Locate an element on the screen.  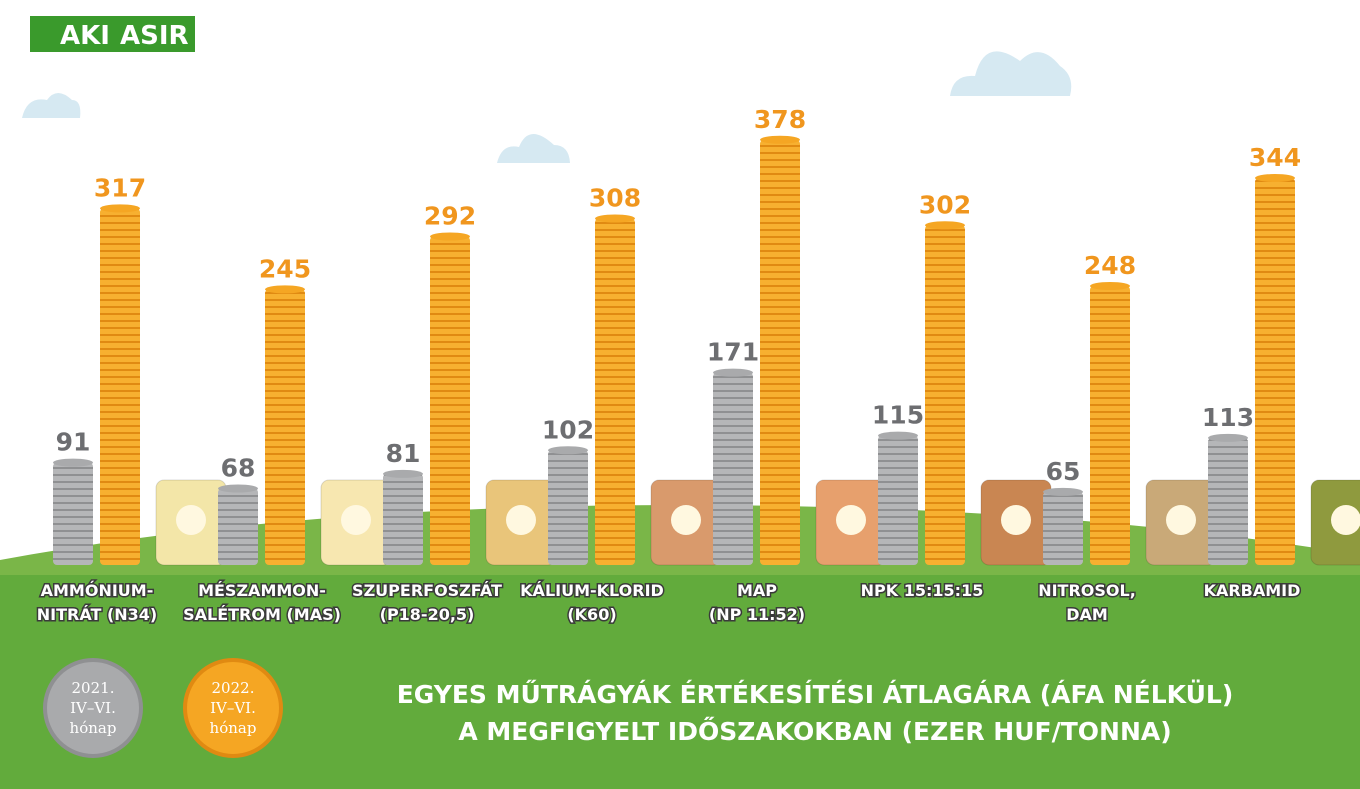
category-label: MÉSZAMMON- is located at coordinates (262, 590).